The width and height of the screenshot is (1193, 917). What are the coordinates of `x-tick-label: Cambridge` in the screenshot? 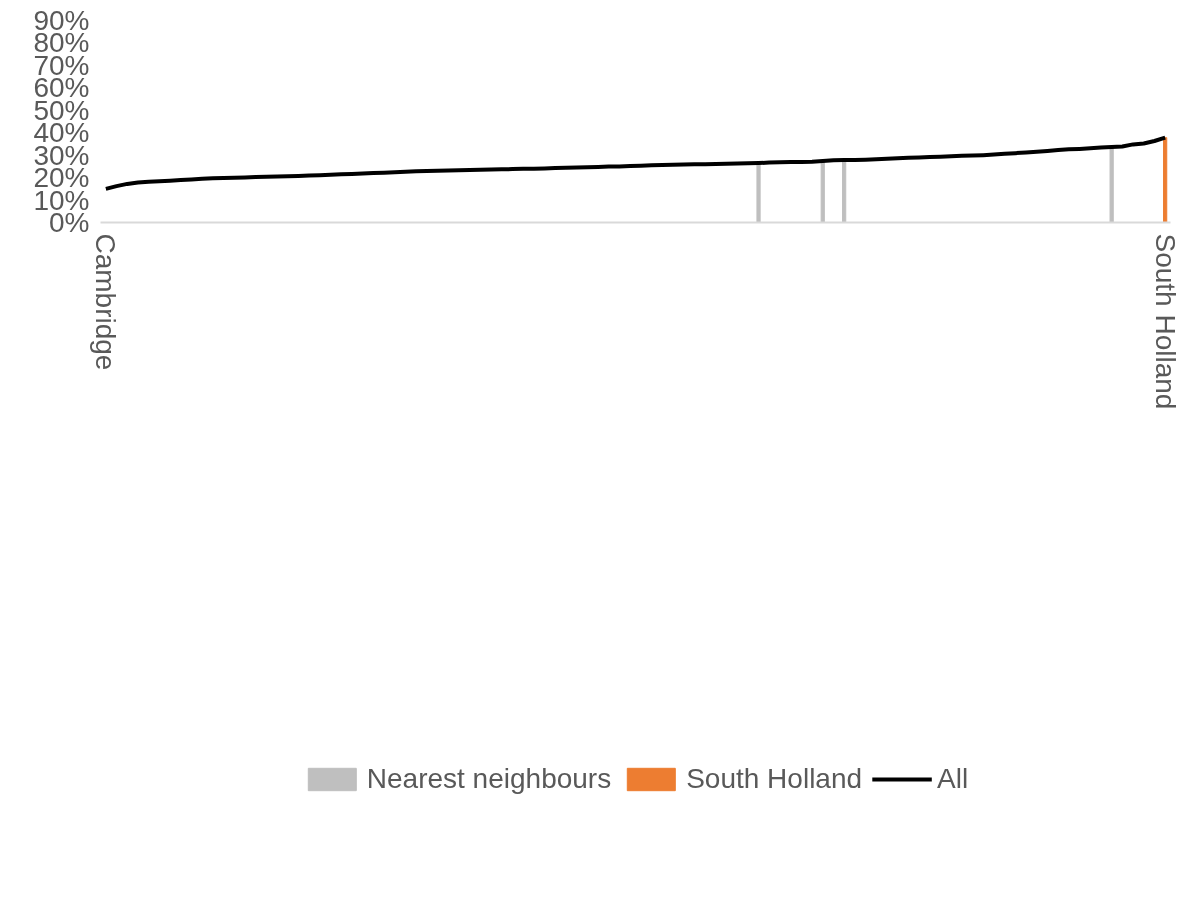 It's located at (106, 302).